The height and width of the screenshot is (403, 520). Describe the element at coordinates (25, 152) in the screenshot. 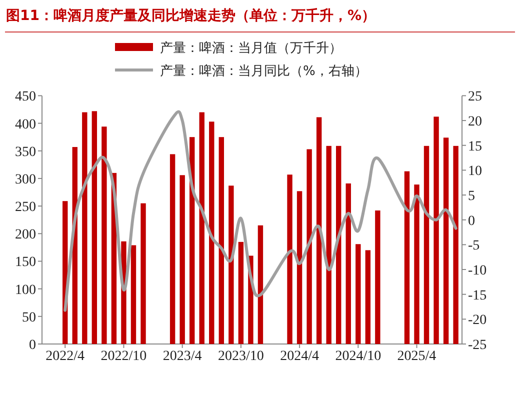

I see `y-tick-label: 350` at that location.